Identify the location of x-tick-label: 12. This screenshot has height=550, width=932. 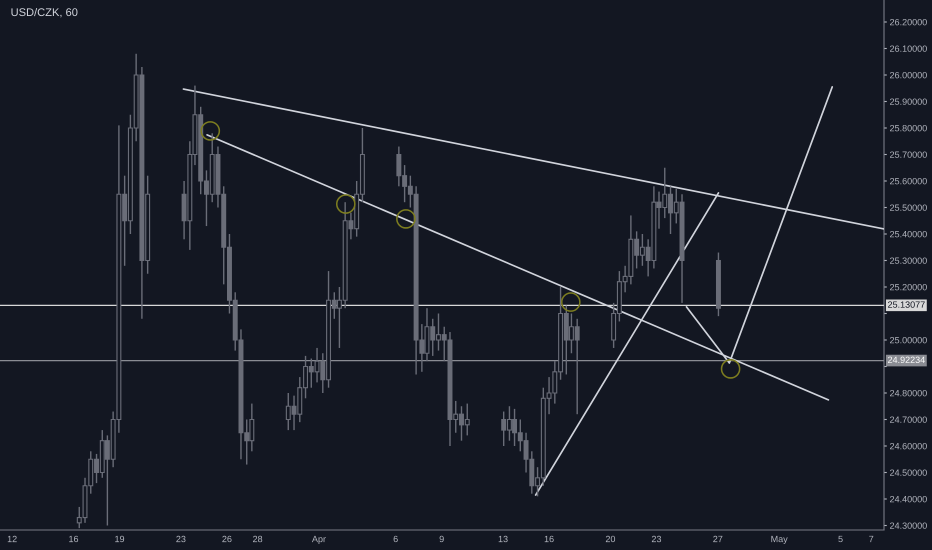
(12, 539).